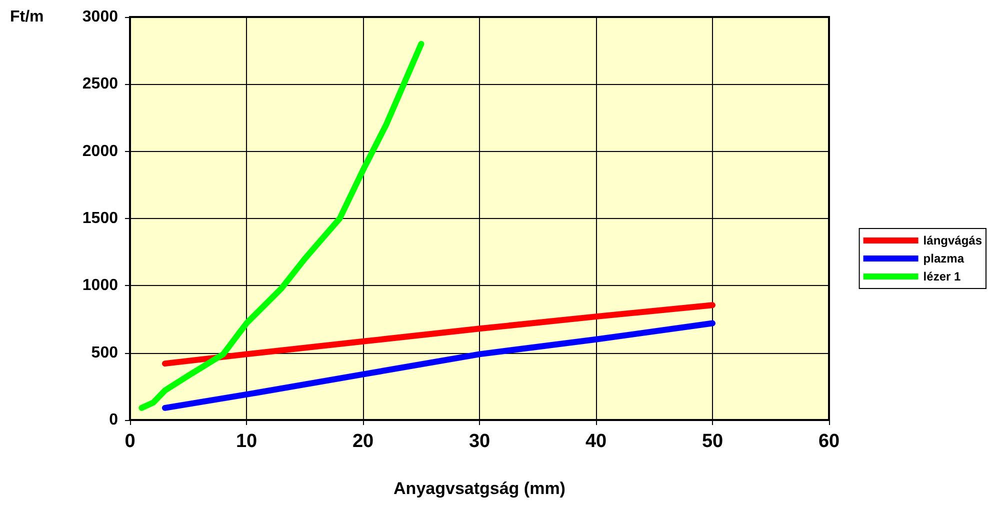 This screenshot has height=517, width=988. Describe the element at coordinates (100, 285) in the screenshot. I see `y-tick-label: 1000` at that location.